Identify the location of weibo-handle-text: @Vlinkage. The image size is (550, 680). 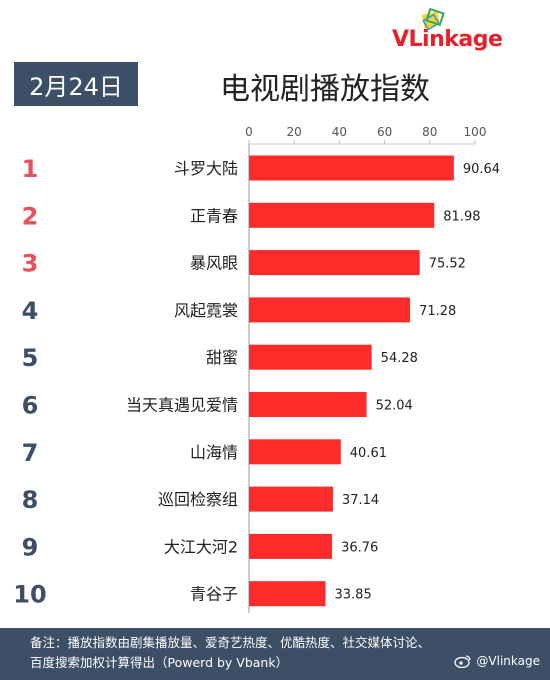
(508, 661).